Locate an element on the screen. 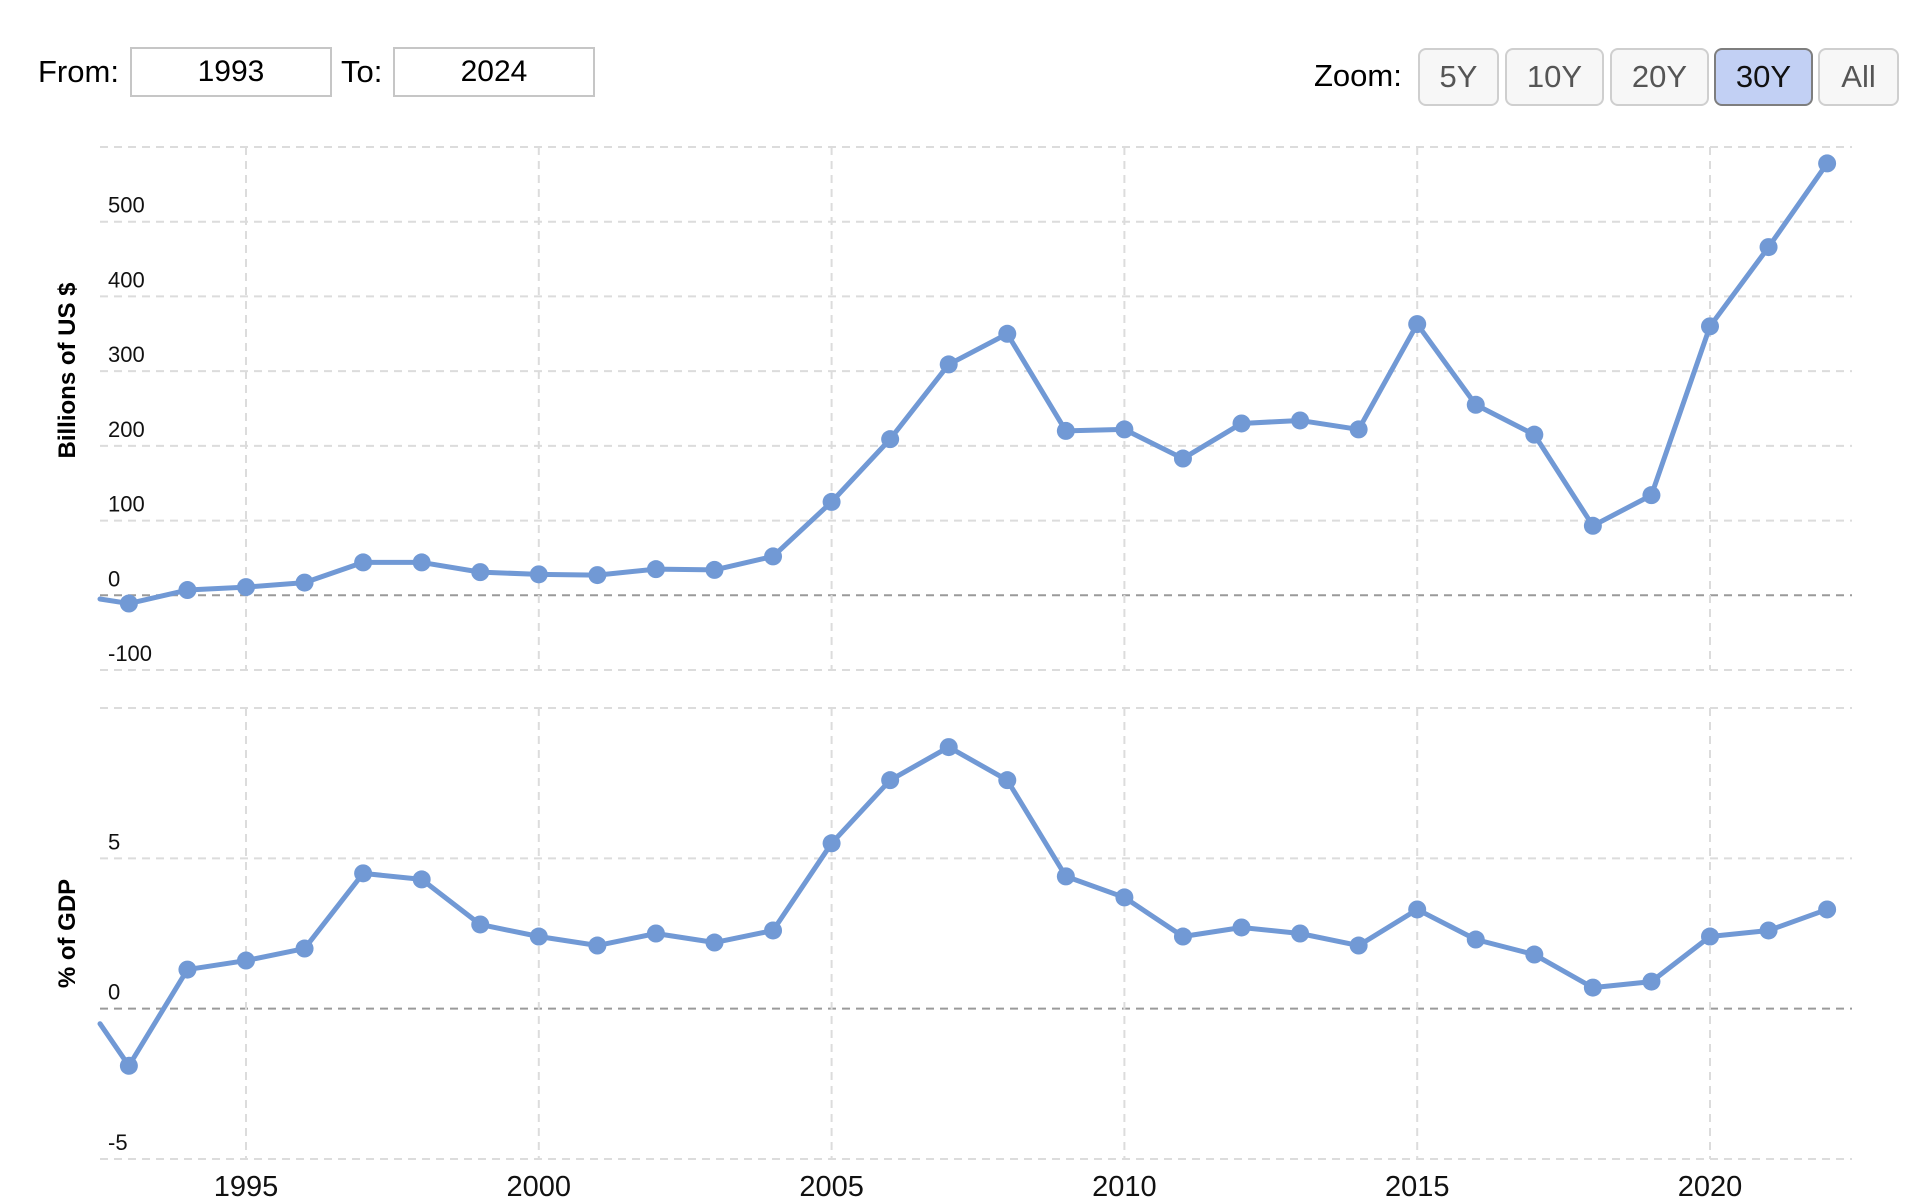 This screenshot has height=1202, width=1932. zoom-5y-button: 5Y is located at coordinates (1458, 77).